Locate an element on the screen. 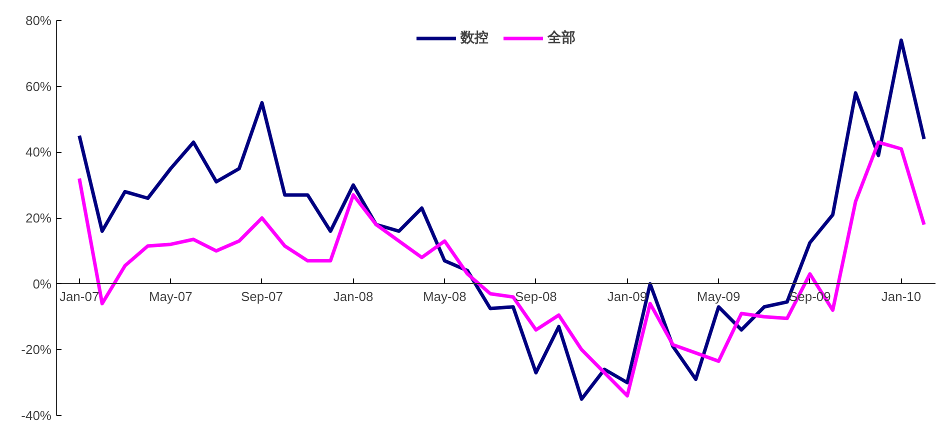  x-tick-label: May-07 is located at coordinates (170, 296).